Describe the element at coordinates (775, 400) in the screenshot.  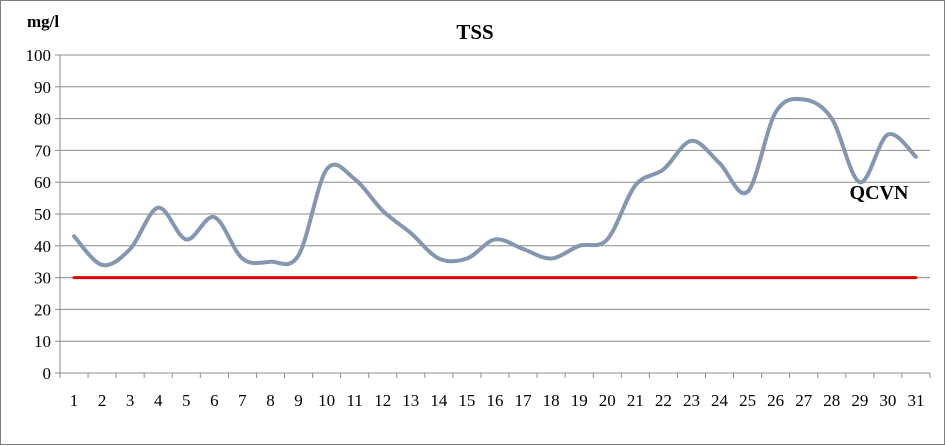
I see `x-tick-label: 26` at that location.